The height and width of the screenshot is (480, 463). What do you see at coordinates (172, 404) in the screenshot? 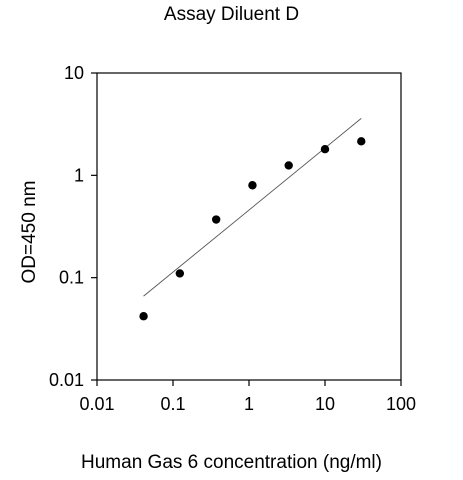
I see `x-tick-label: 0.1` at bounding box center [172, 404].